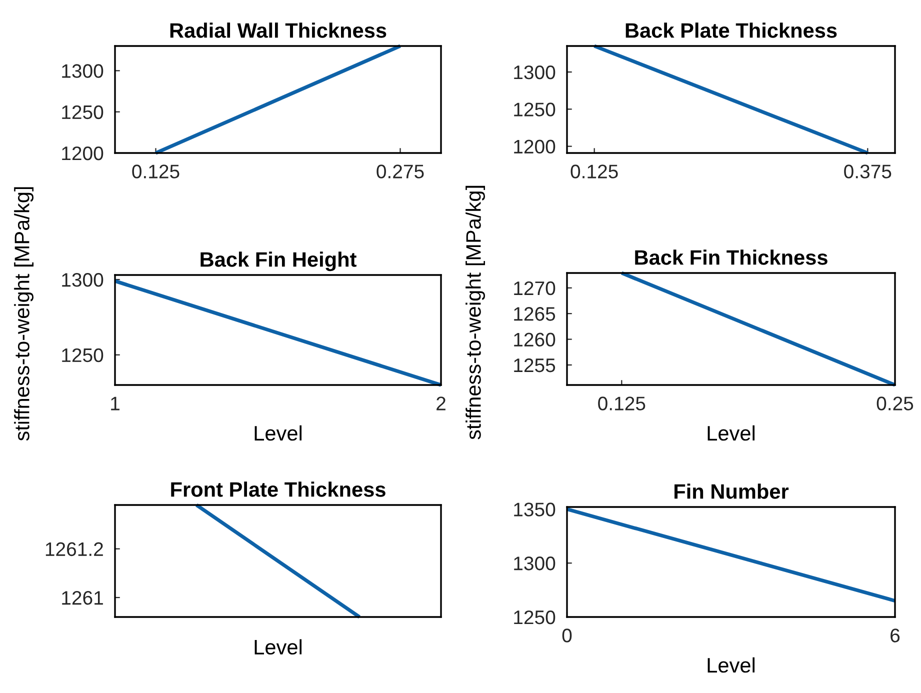 The height and width of the screenshot is (693, 921). What do you see at coordinates (278, 30) in the screenshot?
I see `chart-title: Radial Wall Thickness` at bounding box center [278, 30].